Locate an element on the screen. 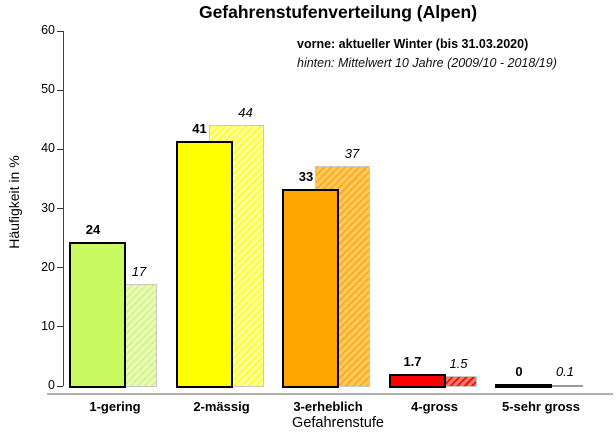  y-tick-label: 40 is located at coordinates (48, 148).